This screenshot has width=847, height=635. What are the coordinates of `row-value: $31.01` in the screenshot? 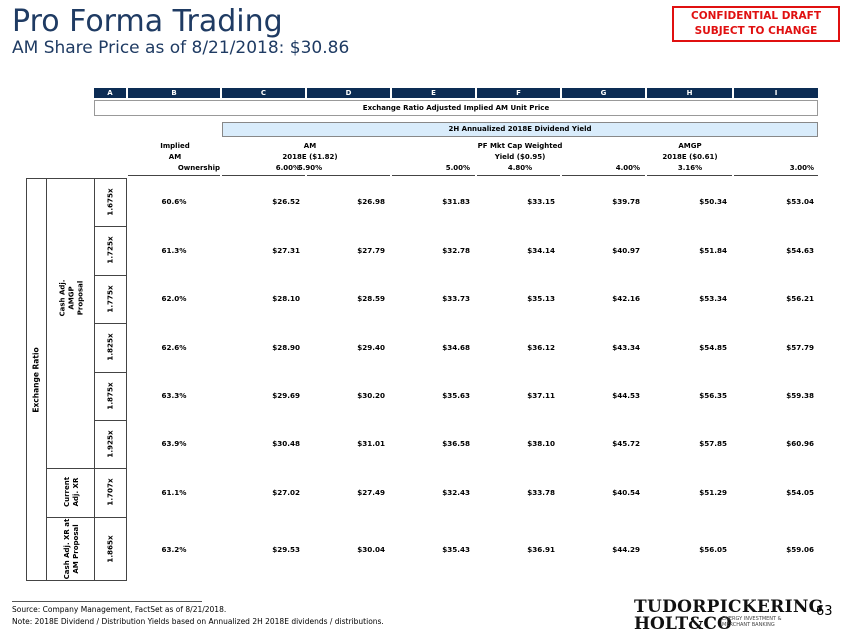 It's located at (371, 443).